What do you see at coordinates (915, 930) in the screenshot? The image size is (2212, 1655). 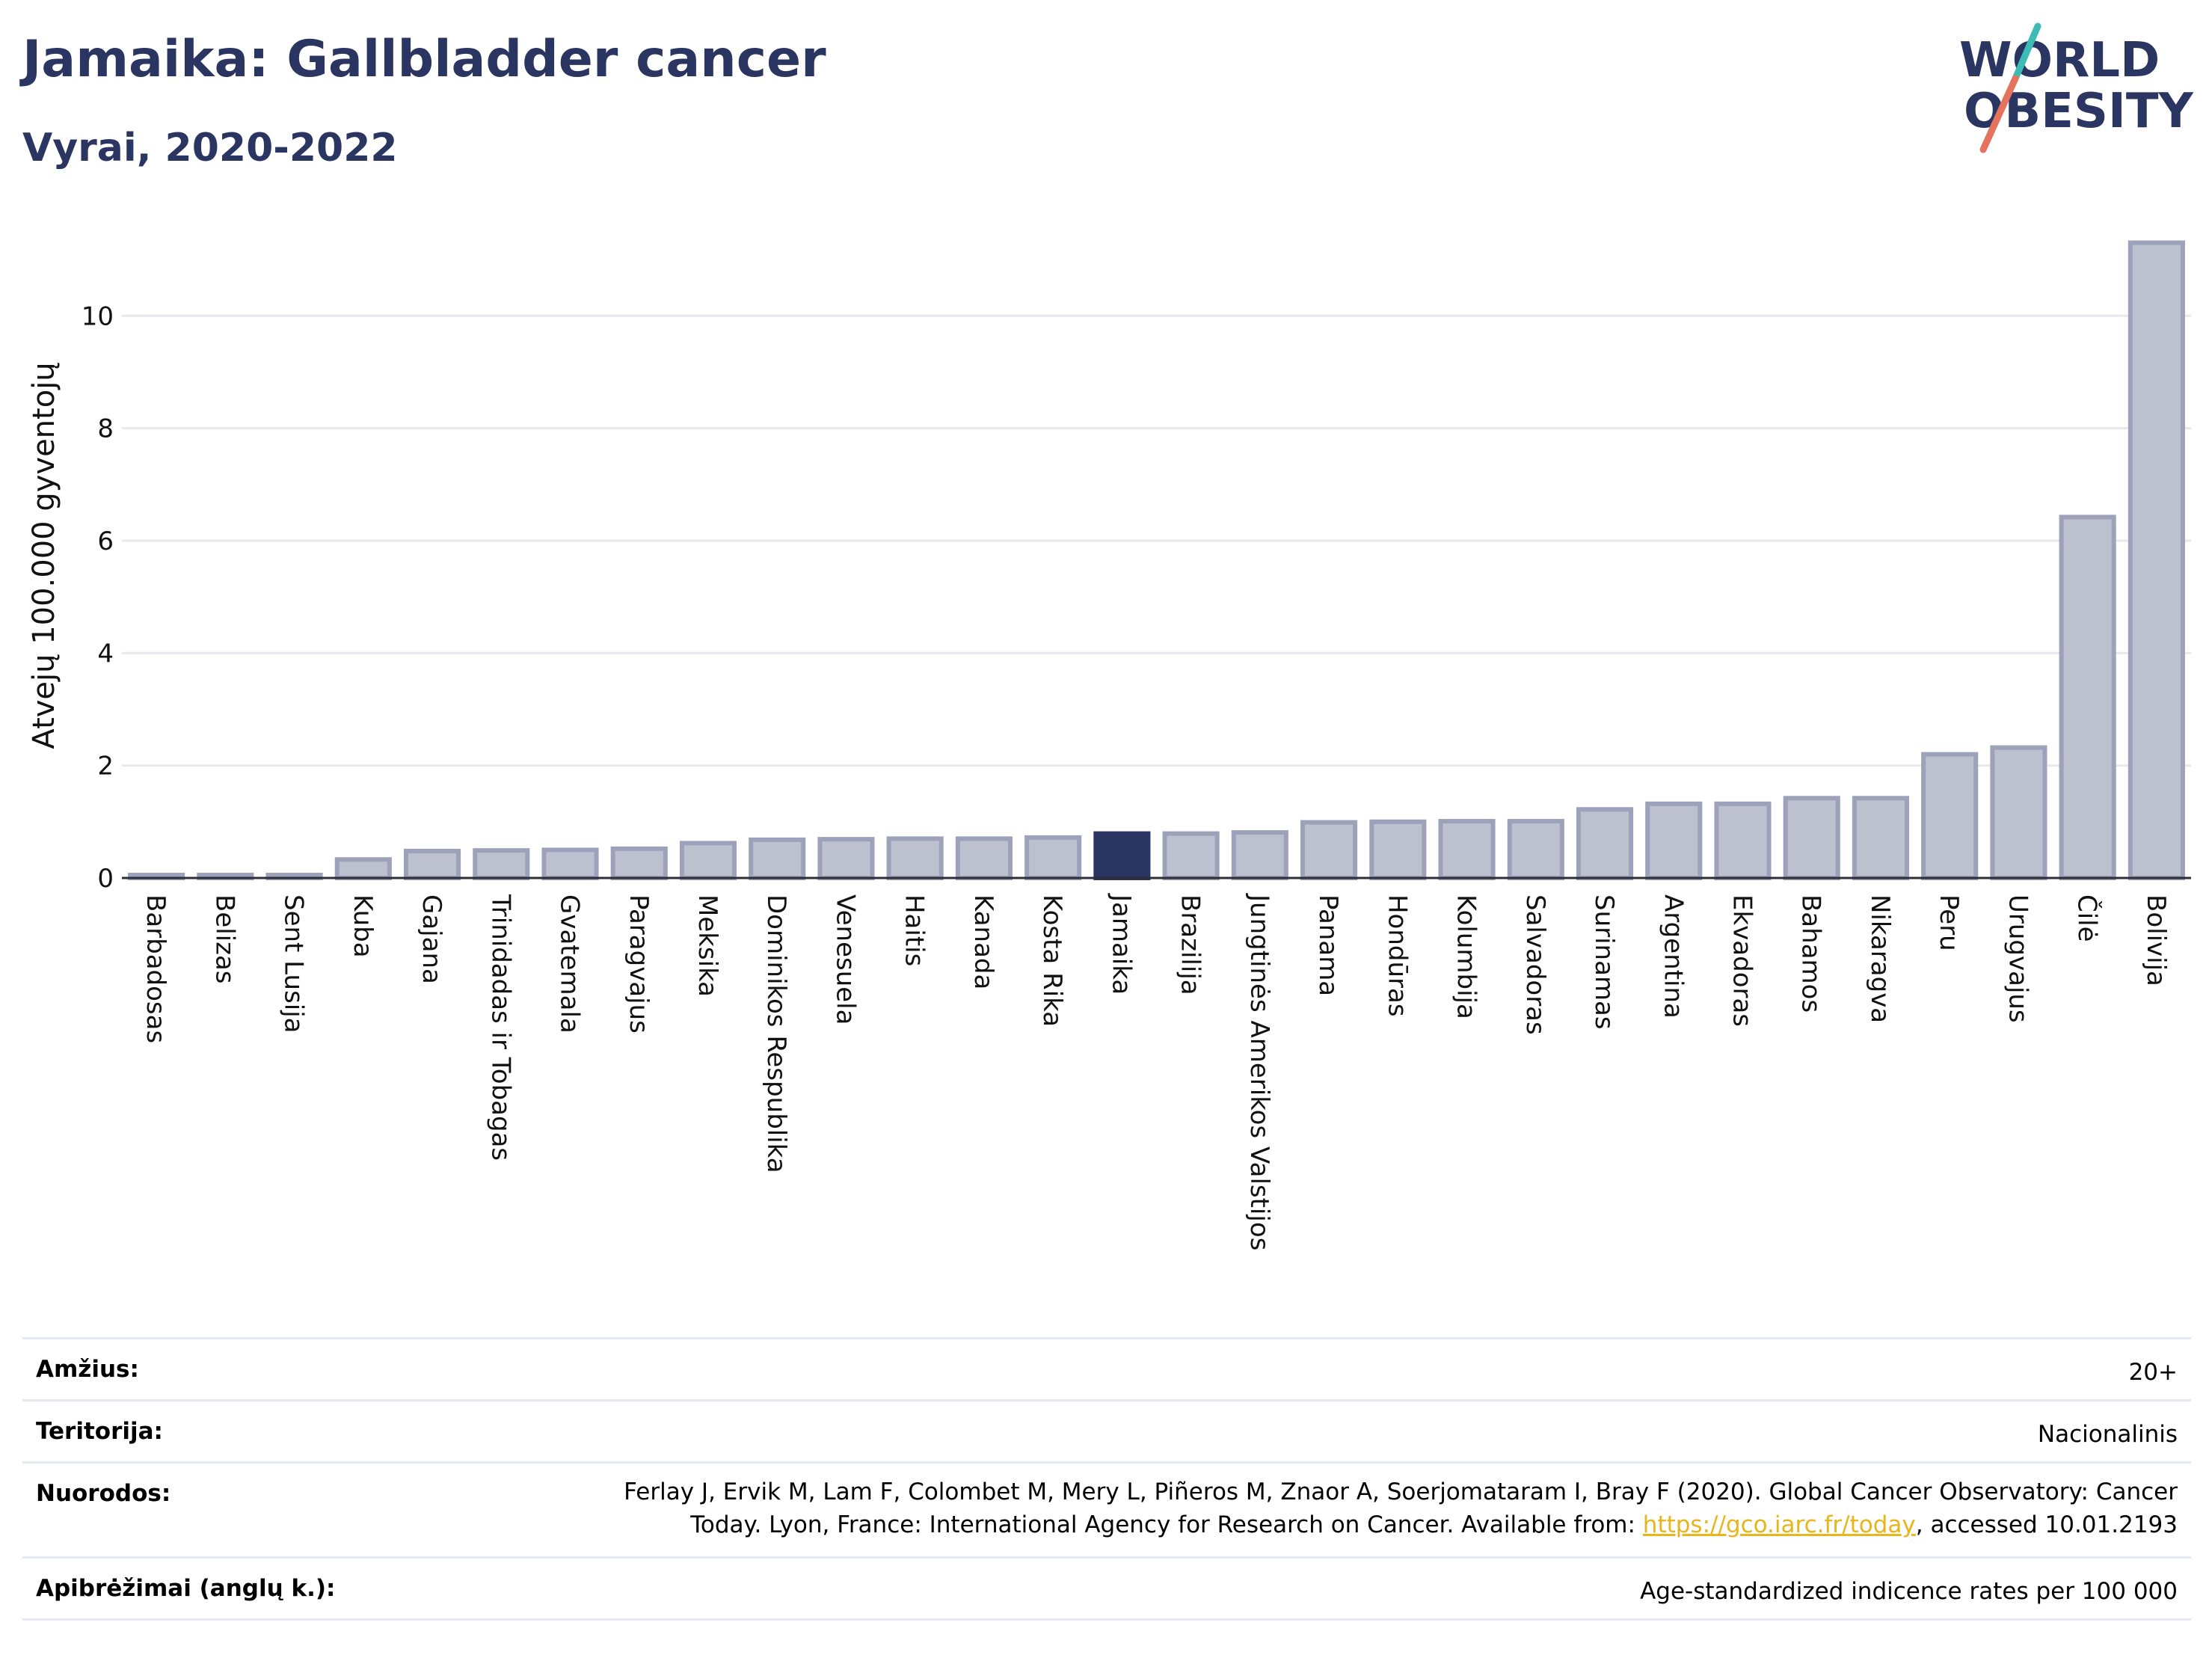 I see `x-tick-label: Haitis` at bounding box center [915, 930].